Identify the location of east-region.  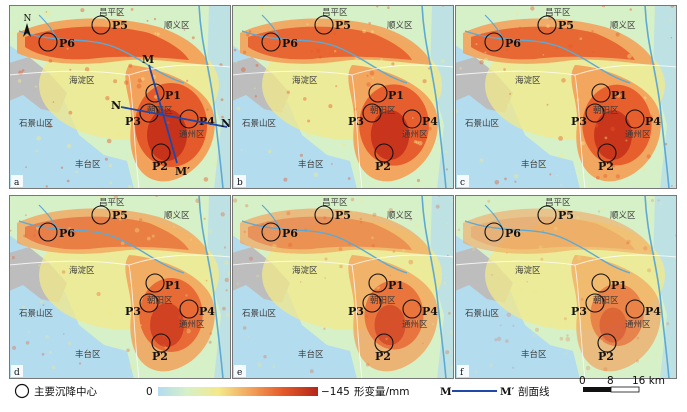
(219, 287).